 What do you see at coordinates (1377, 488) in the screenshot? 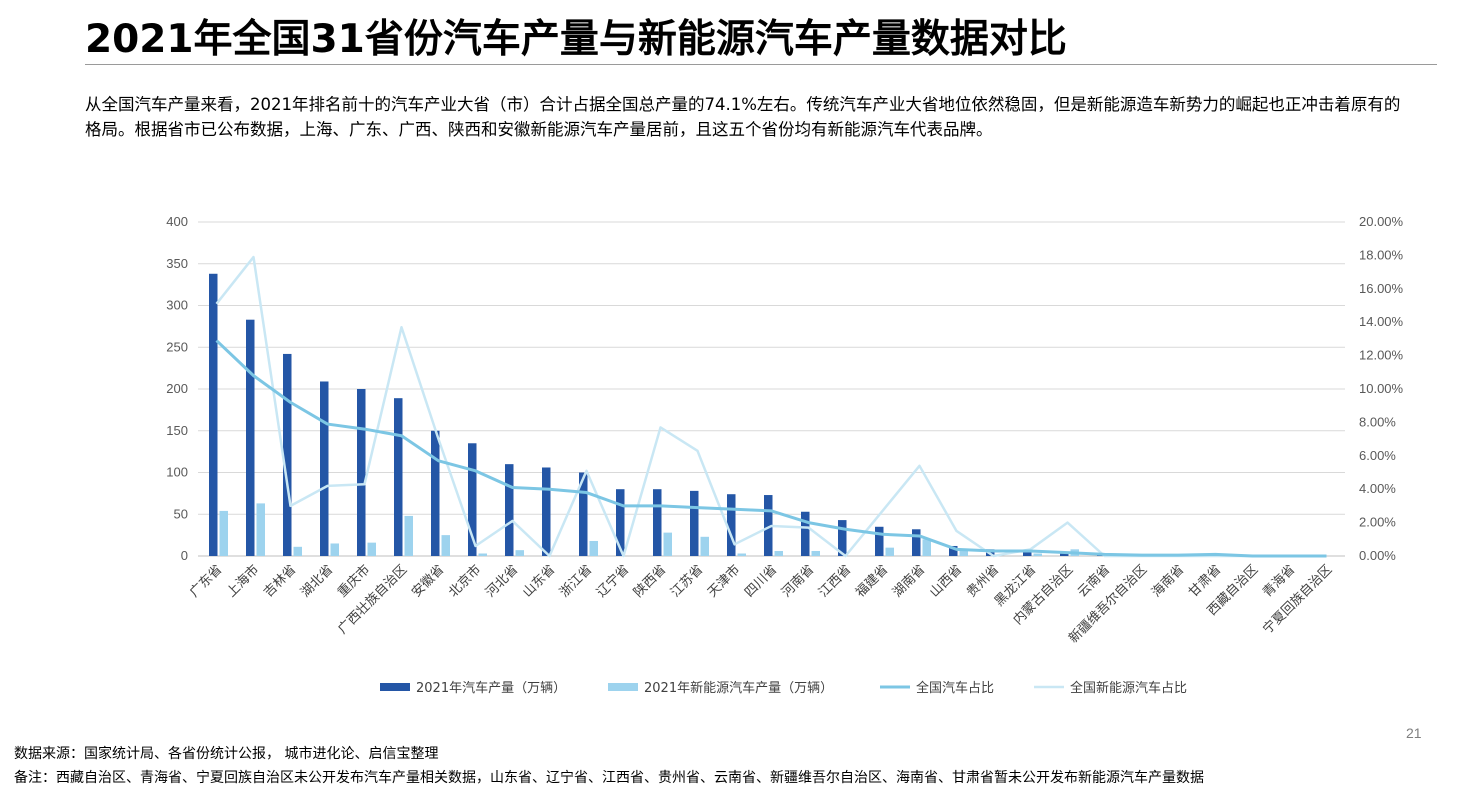
I see `right-tick-label: 4.00%` at bounding box center [1377, 488].